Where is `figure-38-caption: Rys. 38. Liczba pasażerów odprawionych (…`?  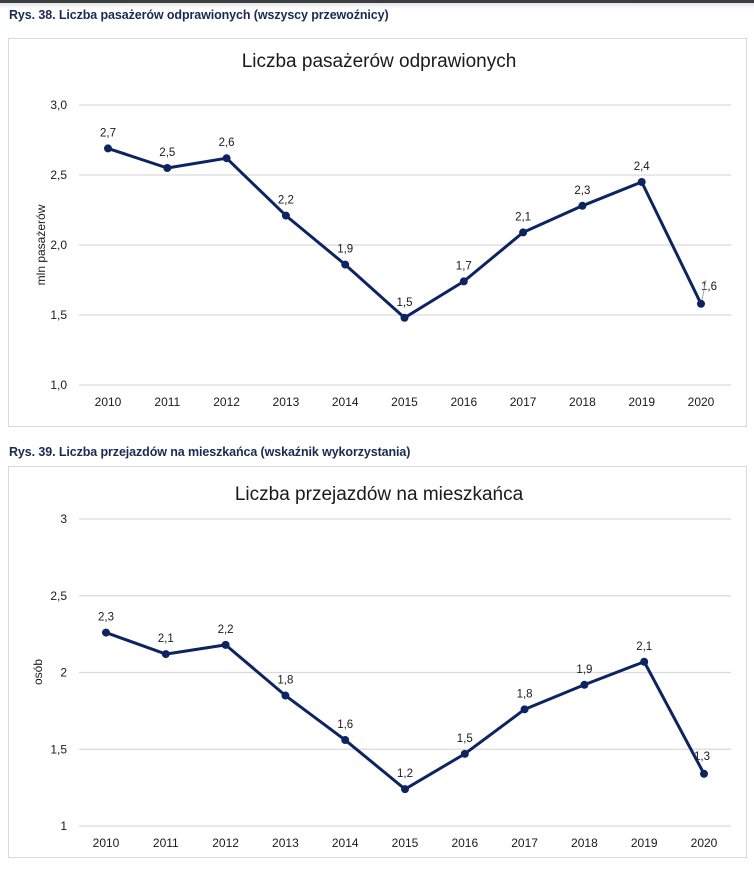
figure-38-caption: Rys. 38. Liczba pasażerów odprawionych (… is located at coordinates (199, 15).